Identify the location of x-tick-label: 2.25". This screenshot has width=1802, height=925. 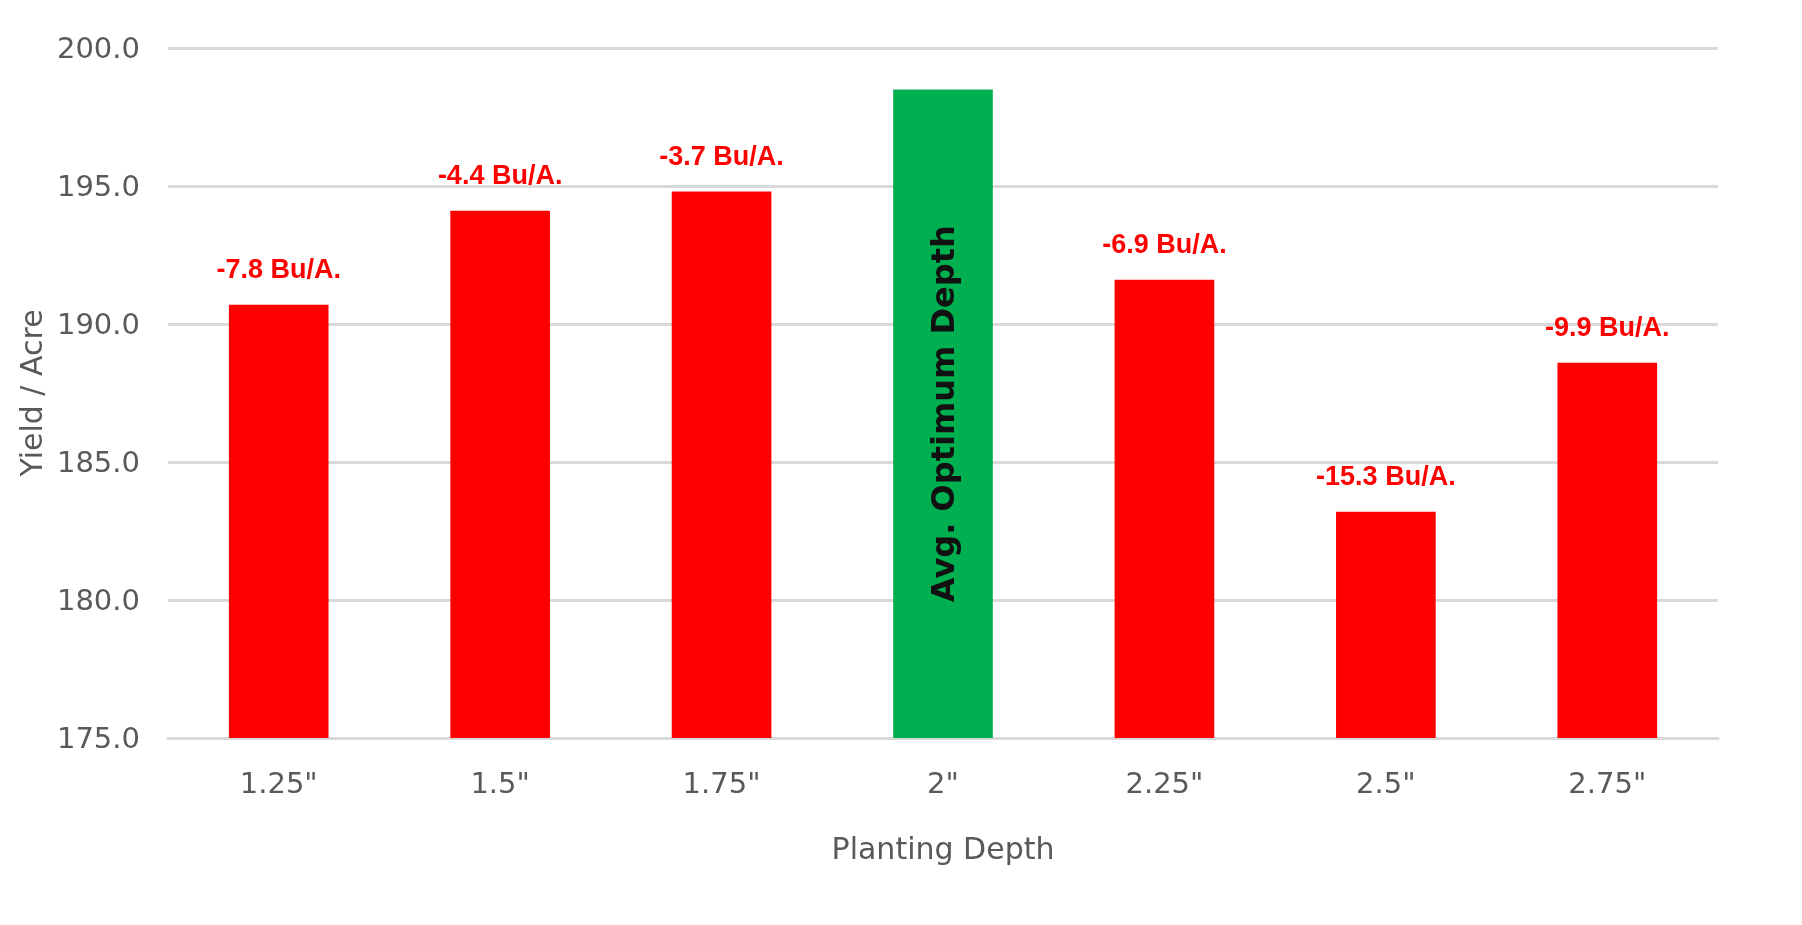
(1164, 782).